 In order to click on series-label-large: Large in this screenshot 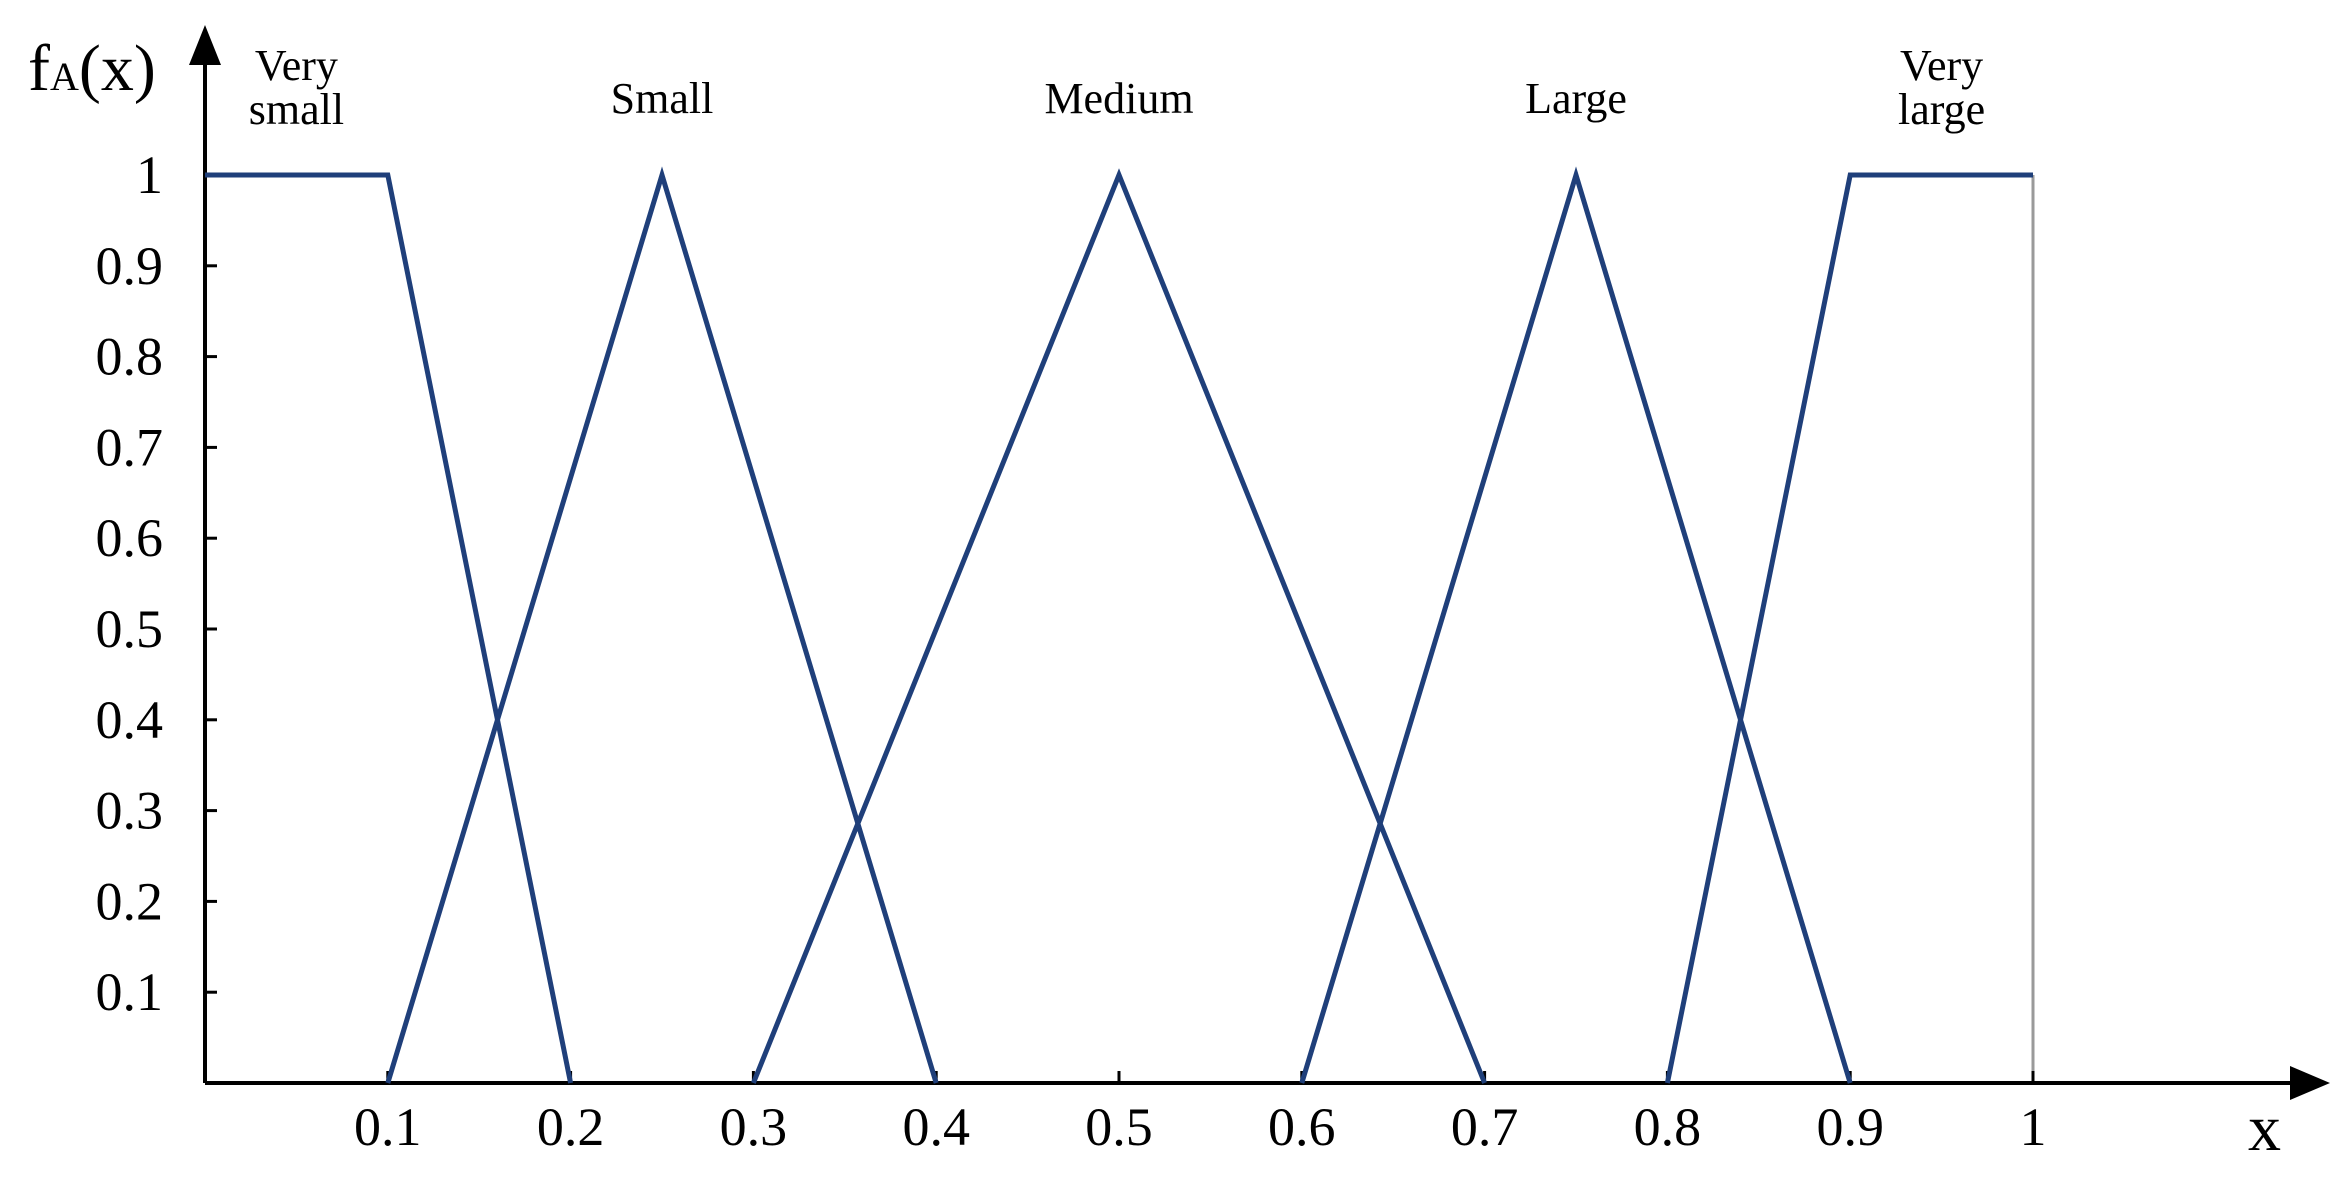, I will do `click(1576, 98)`.